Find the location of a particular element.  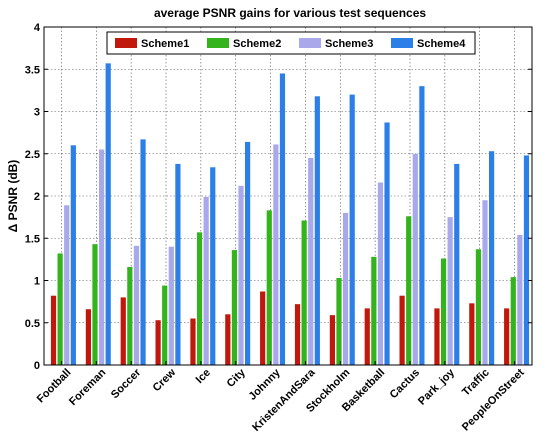

y-tick-label: 0 is located at coordinates (37, 366).